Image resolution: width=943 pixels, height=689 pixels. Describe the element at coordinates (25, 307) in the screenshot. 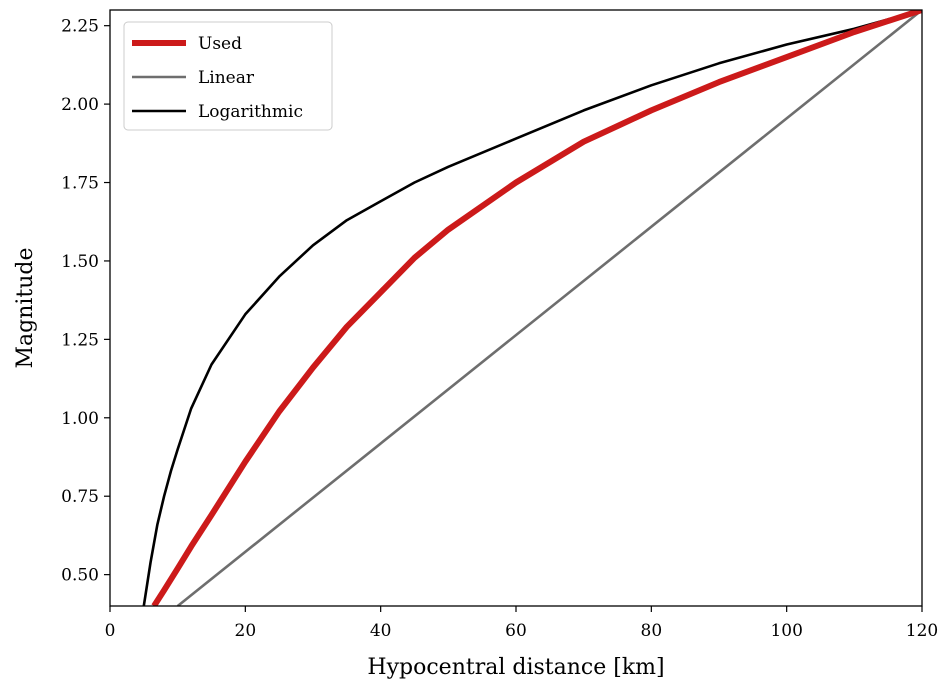

I see `y-axis-title: Magnitude` at that location.